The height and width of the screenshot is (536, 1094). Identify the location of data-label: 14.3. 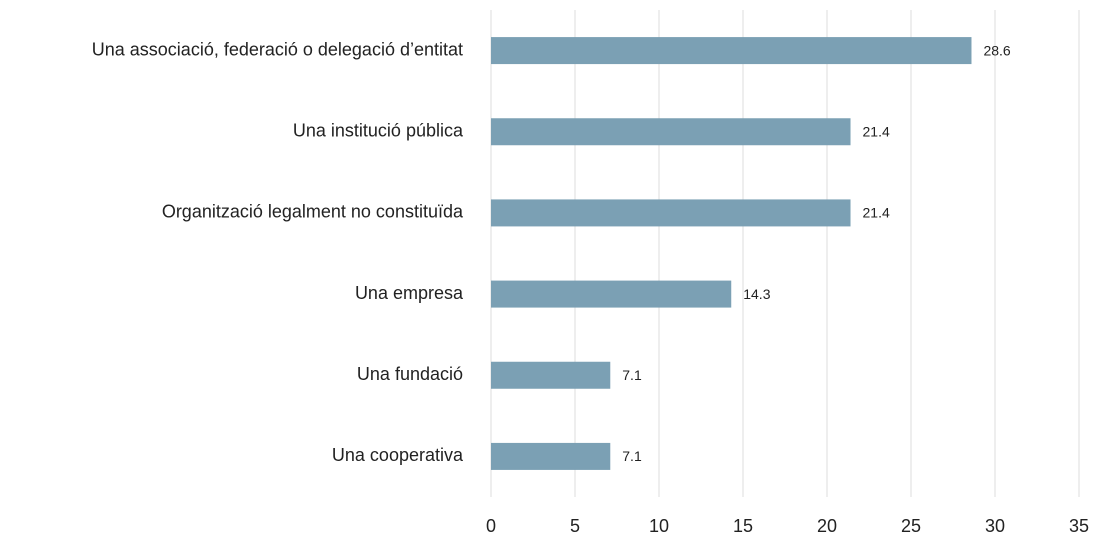
(756, 294).